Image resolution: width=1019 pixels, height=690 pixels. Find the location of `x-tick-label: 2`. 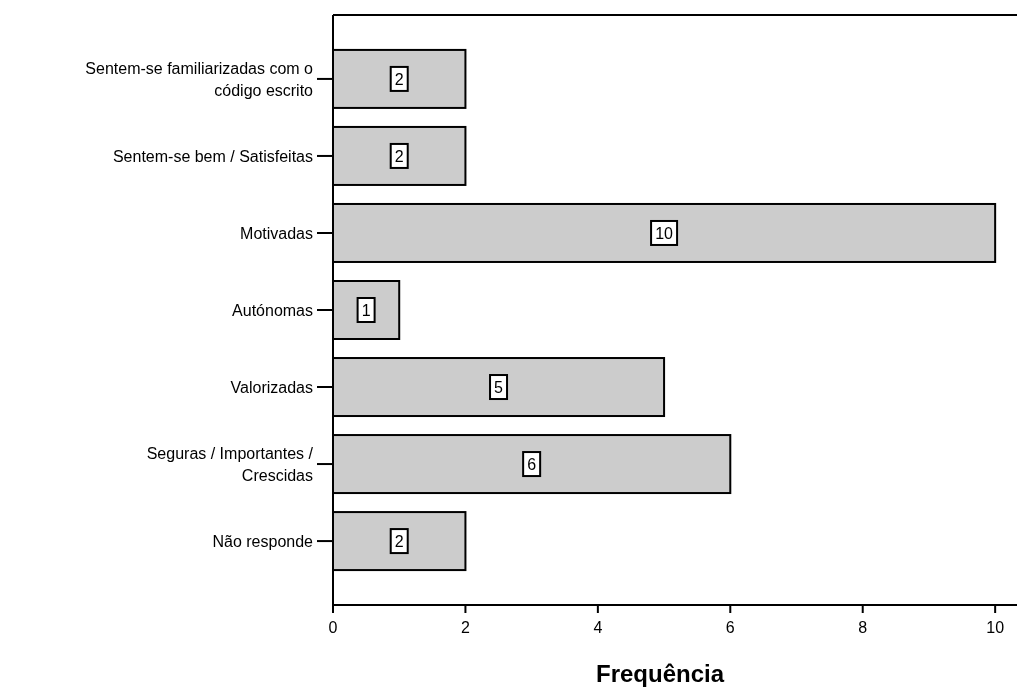

x-tick-label: 2 is located at coordinates (465, 627).